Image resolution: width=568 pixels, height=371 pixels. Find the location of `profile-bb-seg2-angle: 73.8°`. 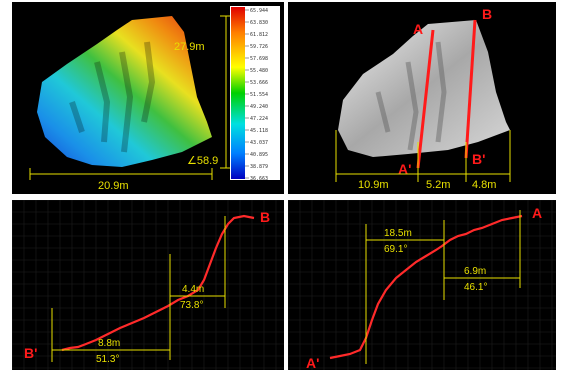

profile-bb-seg2-angle: 73.8° is located at coordinates (191, 305).